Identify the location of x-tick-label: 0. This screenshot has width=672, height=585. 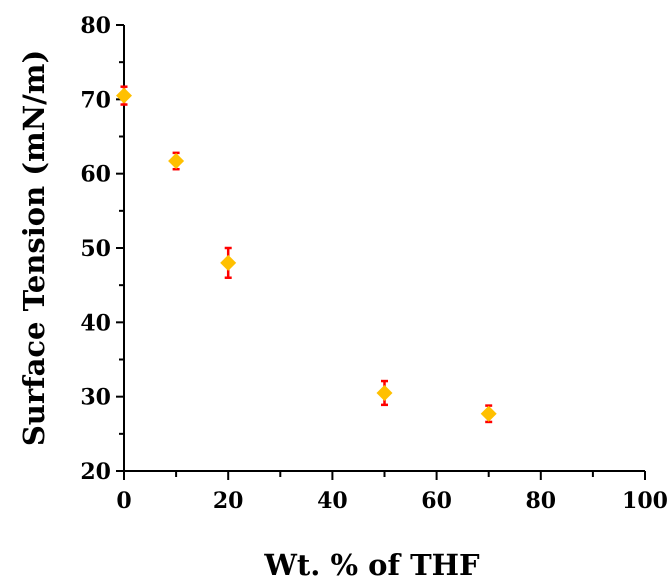
(123, 501).